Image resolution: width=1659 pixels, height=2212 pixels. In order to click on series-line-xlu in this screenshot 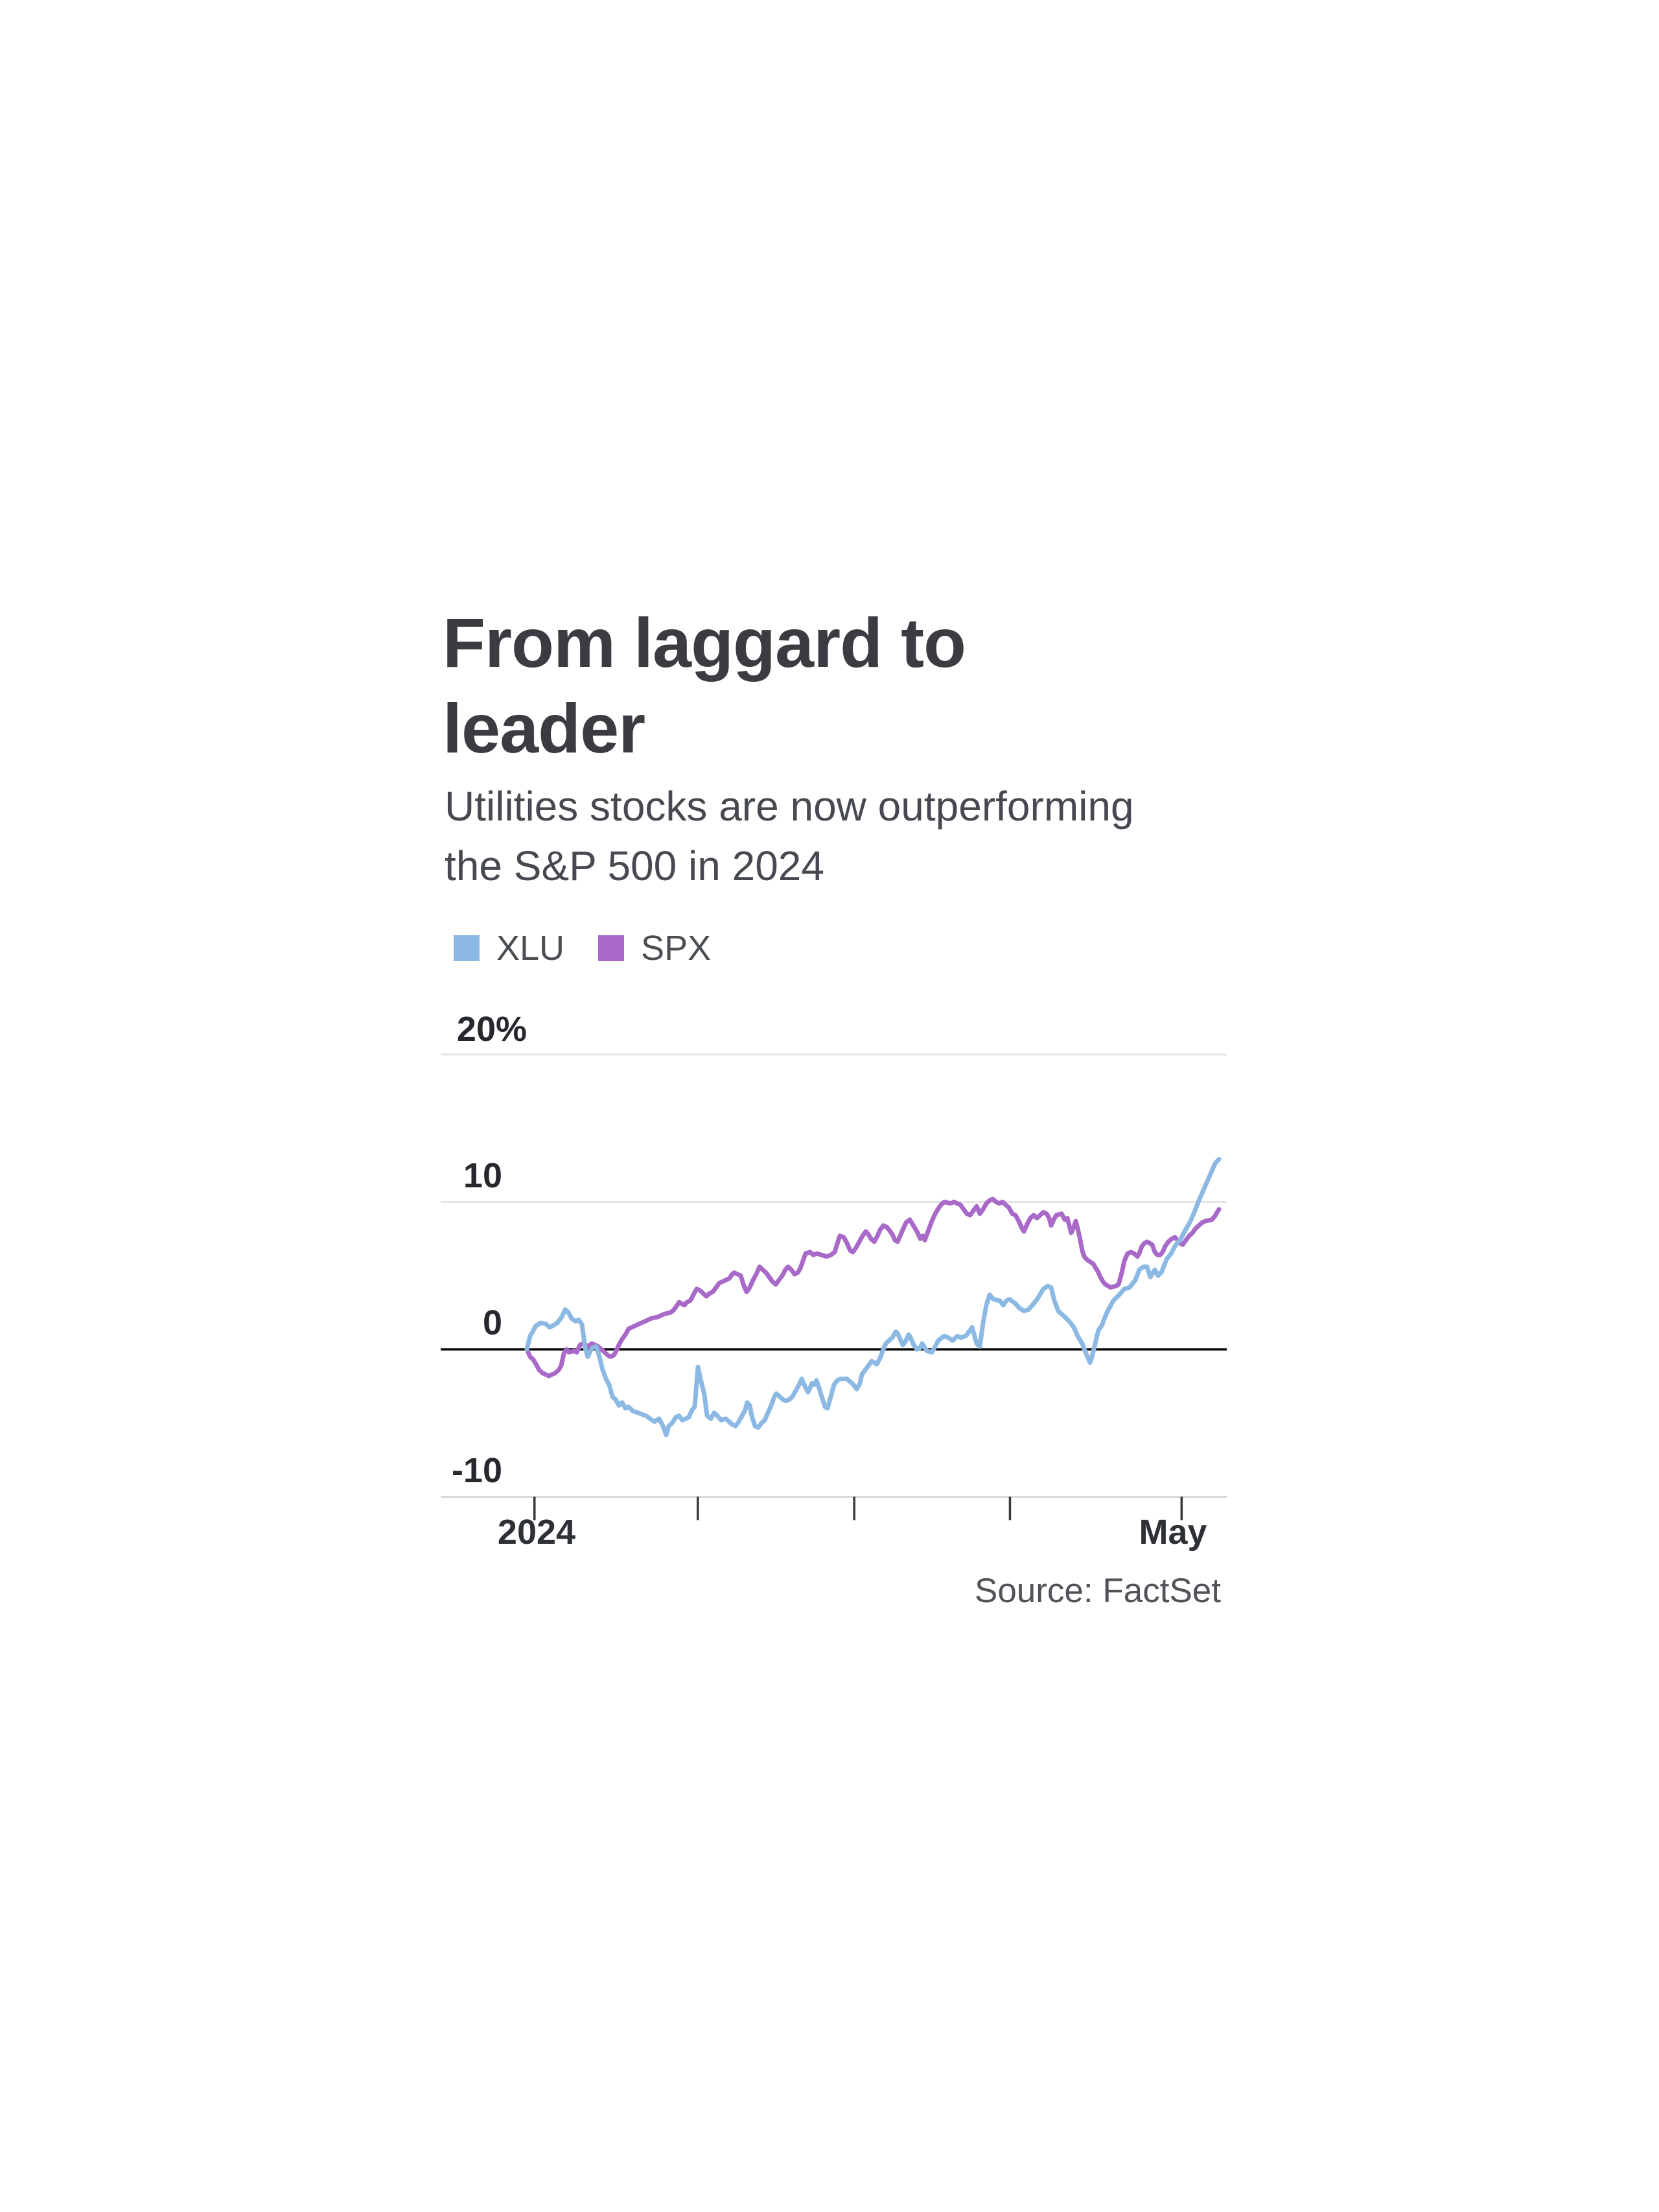, I will do `click(873, 1297)`.